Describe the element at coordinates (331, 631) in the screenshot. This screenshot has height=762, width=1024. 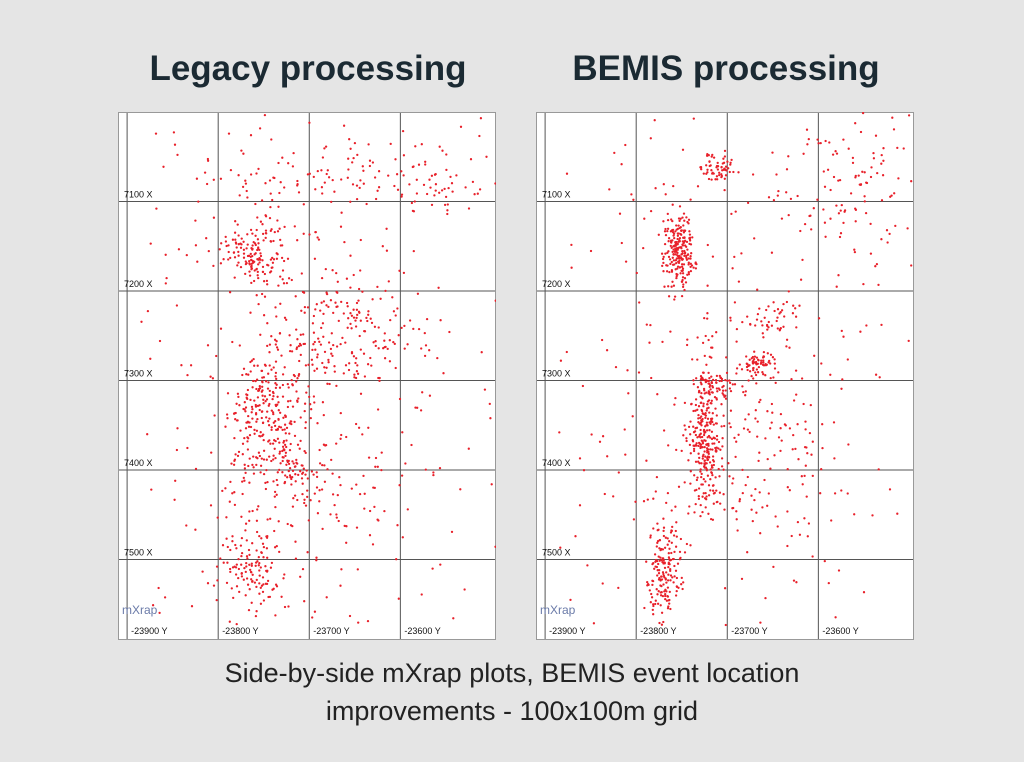
I see `x-tick-label: -23700 Y` at that location.